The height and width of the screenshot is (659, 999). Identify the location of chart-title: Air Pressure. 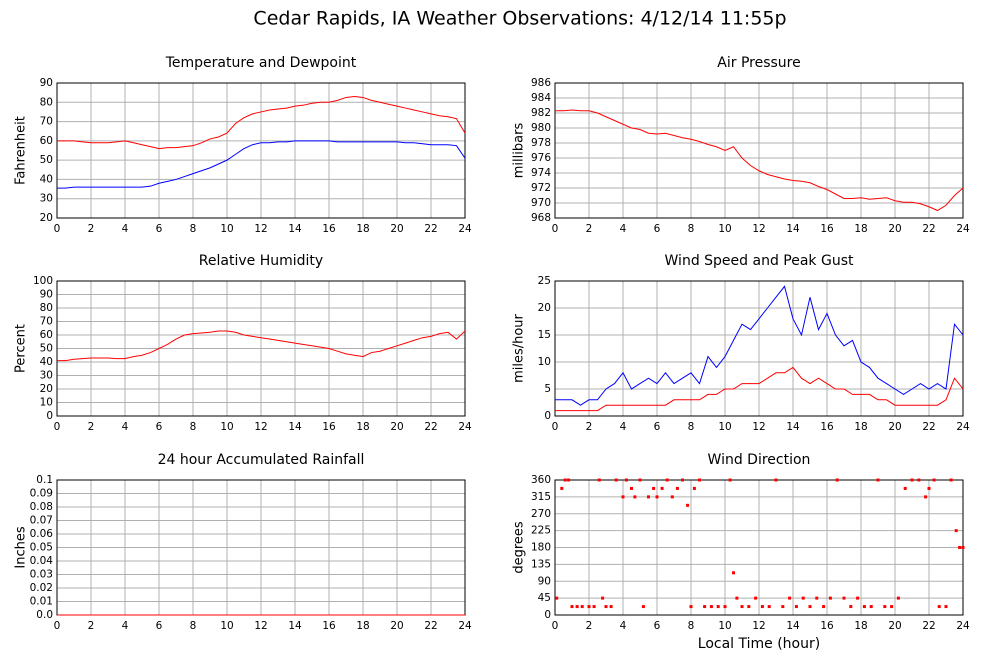
(758, 63).